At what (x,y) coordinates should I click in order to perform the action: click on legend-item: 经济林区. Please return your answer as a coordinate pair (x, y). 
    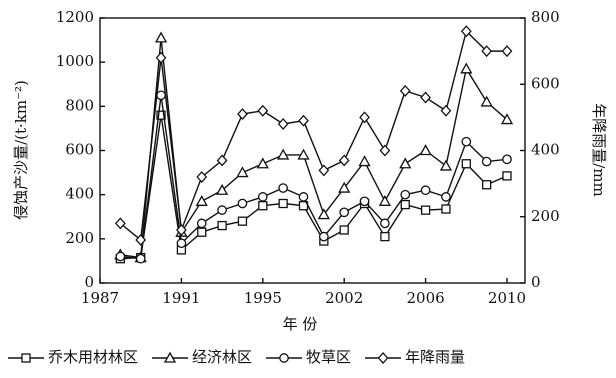
    Looking at the image, I should click on (202, 357).